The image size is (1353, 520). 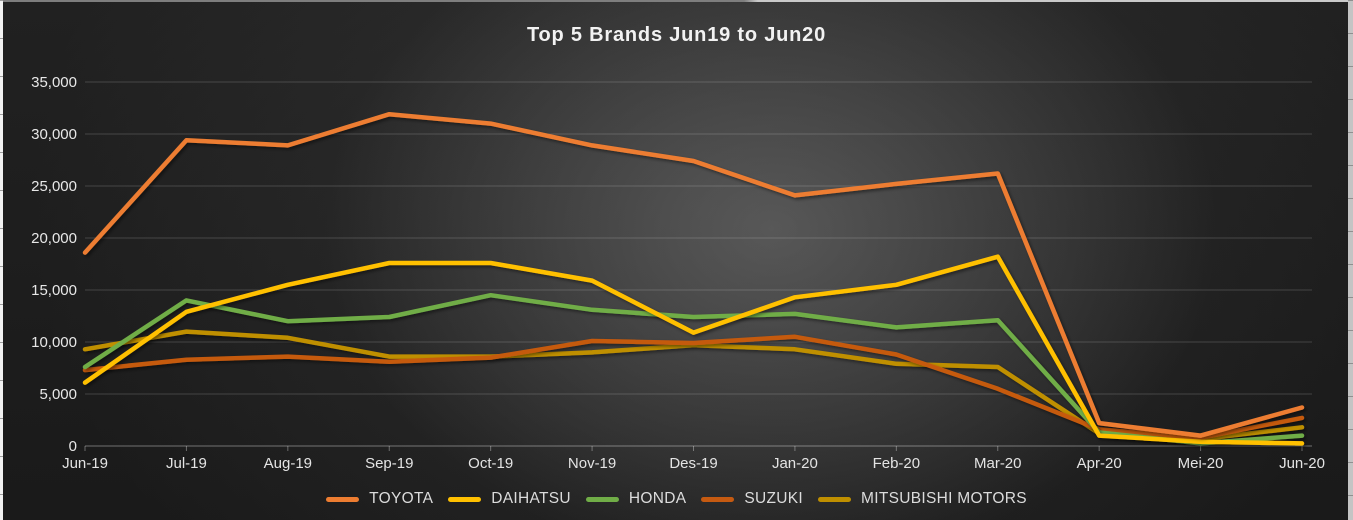 I want to click on legend-item-toyota: TOYOTA, so click(x=379, y=499).